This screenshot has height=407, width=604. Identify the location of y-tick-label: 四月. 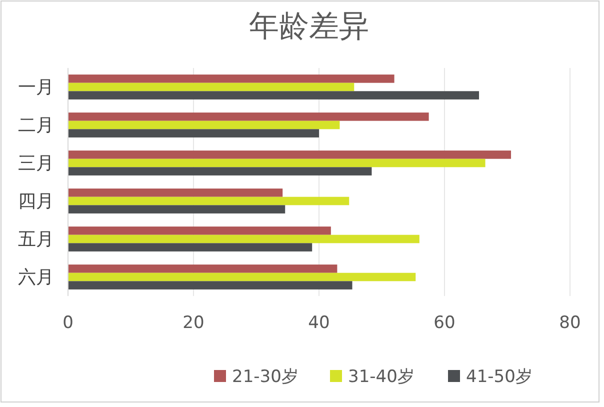
(36, 201).